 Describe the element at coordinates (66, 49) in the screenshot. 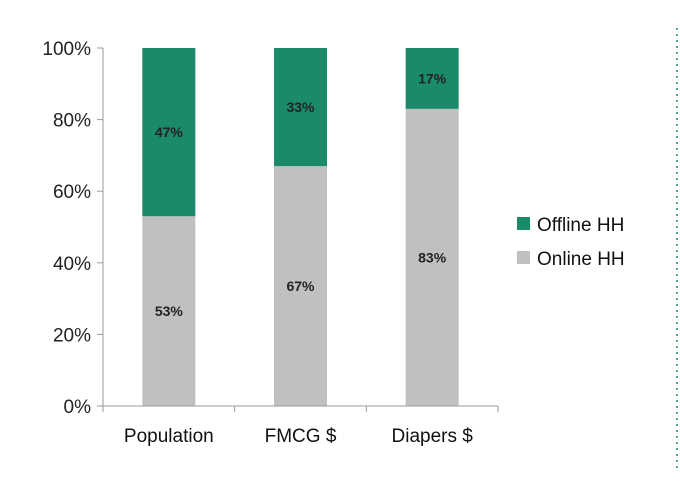

I see `y-tick-label: 100%` at that location.